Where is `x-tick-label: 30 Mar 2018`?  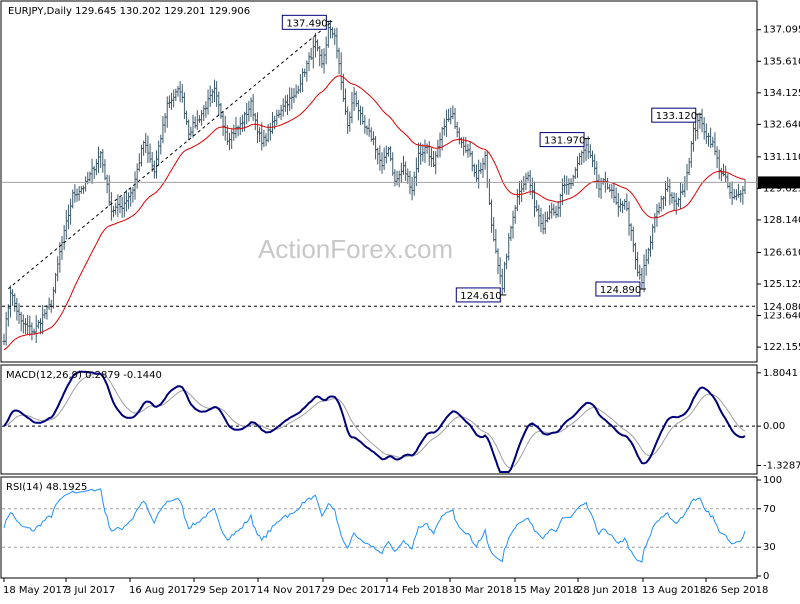
x-tick-label: 30 Mar 2018 is located at coordinates (480, 590).